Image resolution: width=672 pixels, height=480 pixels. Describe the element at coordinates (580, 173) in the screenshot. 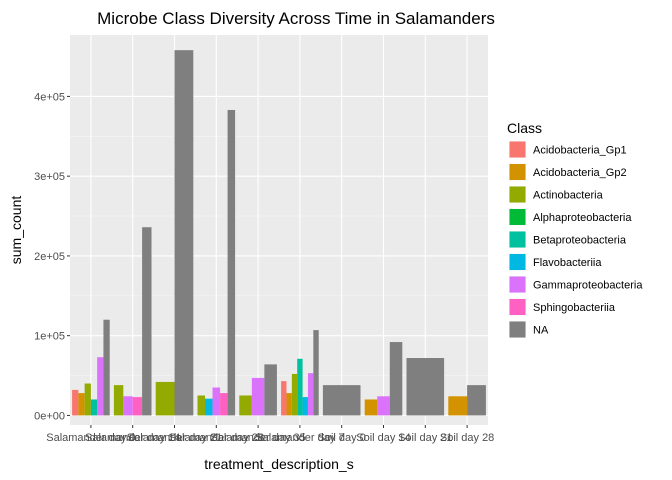

I see `legend-item-label: Acidobacteria_Gp2` at that location.